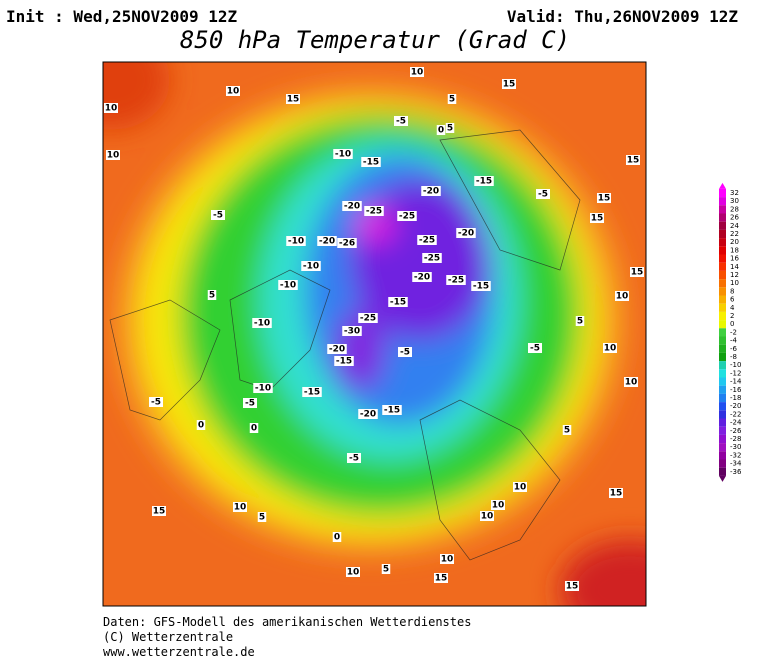 The image size is (758, 671). What do you see at coordinates (735, 398) in the screenshot?
I see `colorbar-label: -18` at bounding box center [735, 398].